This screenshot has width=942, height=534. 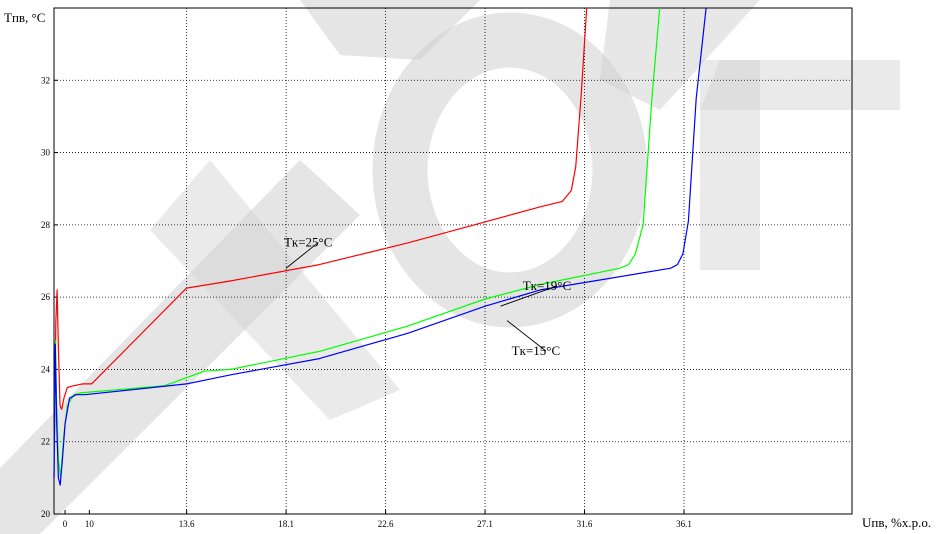 I want to click on x-tick-label: 27.1, so click(x=485, y=524).